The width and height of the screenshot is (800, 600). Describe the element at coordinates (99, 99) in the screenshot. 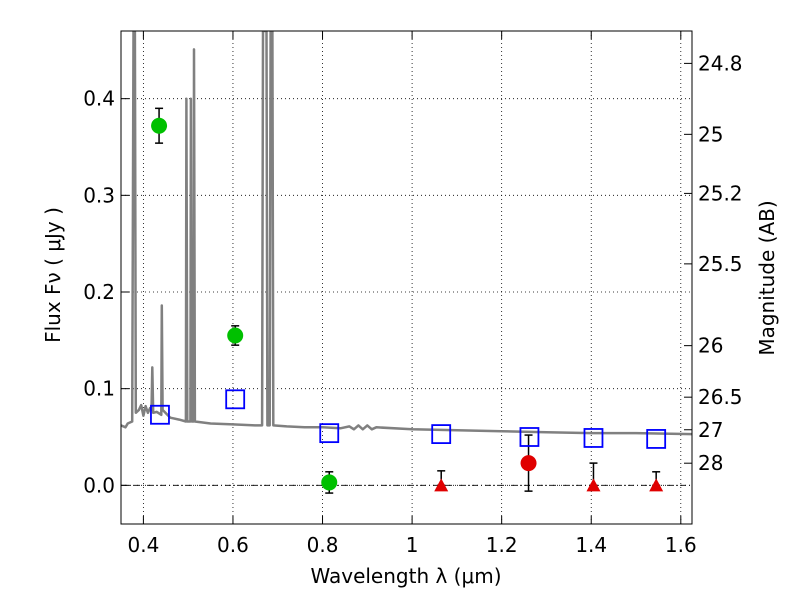

I see `y-tick-label: 0.4` at that location.